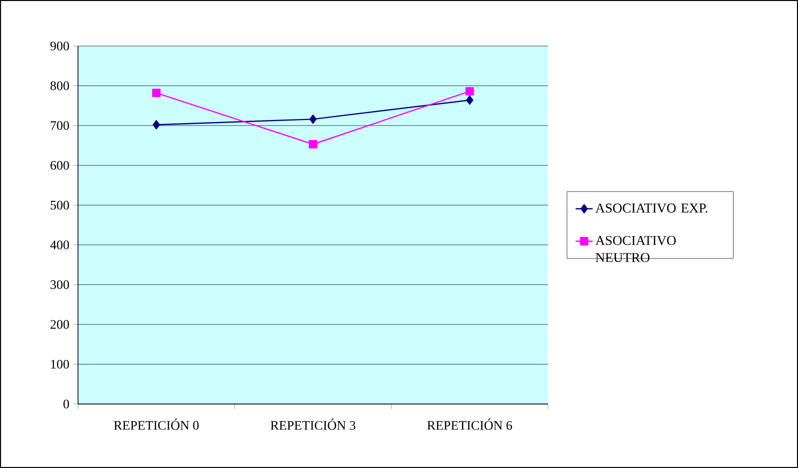 This screenshot has height=468, width=798. I want to click on legend-label: ASOCIATIVO EXP., so click(651, 208).